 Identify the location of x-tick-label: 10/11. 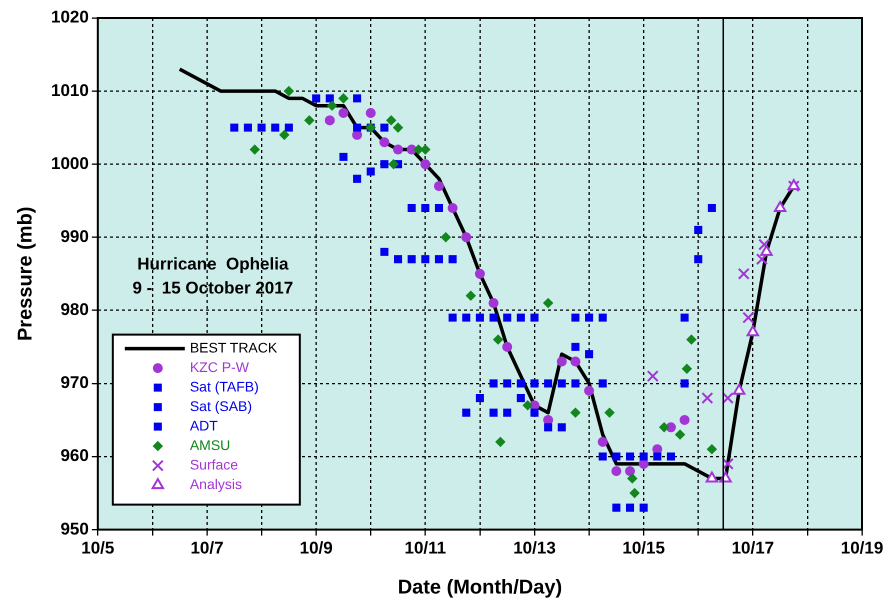
(425, 548).